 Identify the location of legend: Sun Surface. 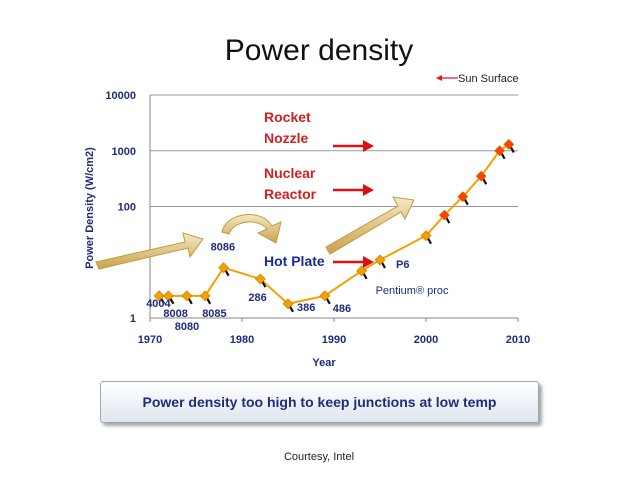
(477, 79).